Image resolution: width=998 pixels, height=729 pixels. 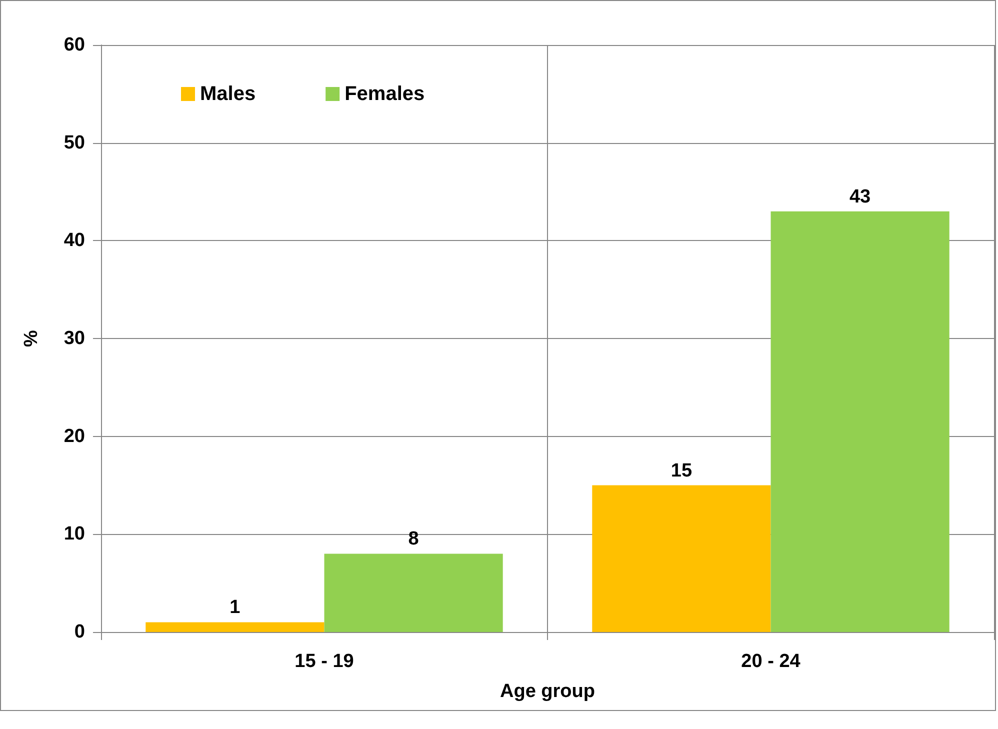 What do you see at coordinates (681, 471) in the screenshot?
I see `data-label: 15` at bounding box center [681, 471].